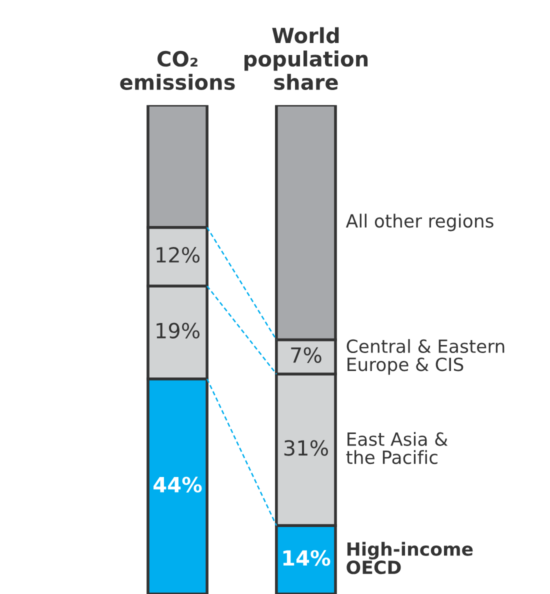 The width and height of the screenshot is (550, 594). I want to click on series-label: High-income OECD, so click(409, 558).